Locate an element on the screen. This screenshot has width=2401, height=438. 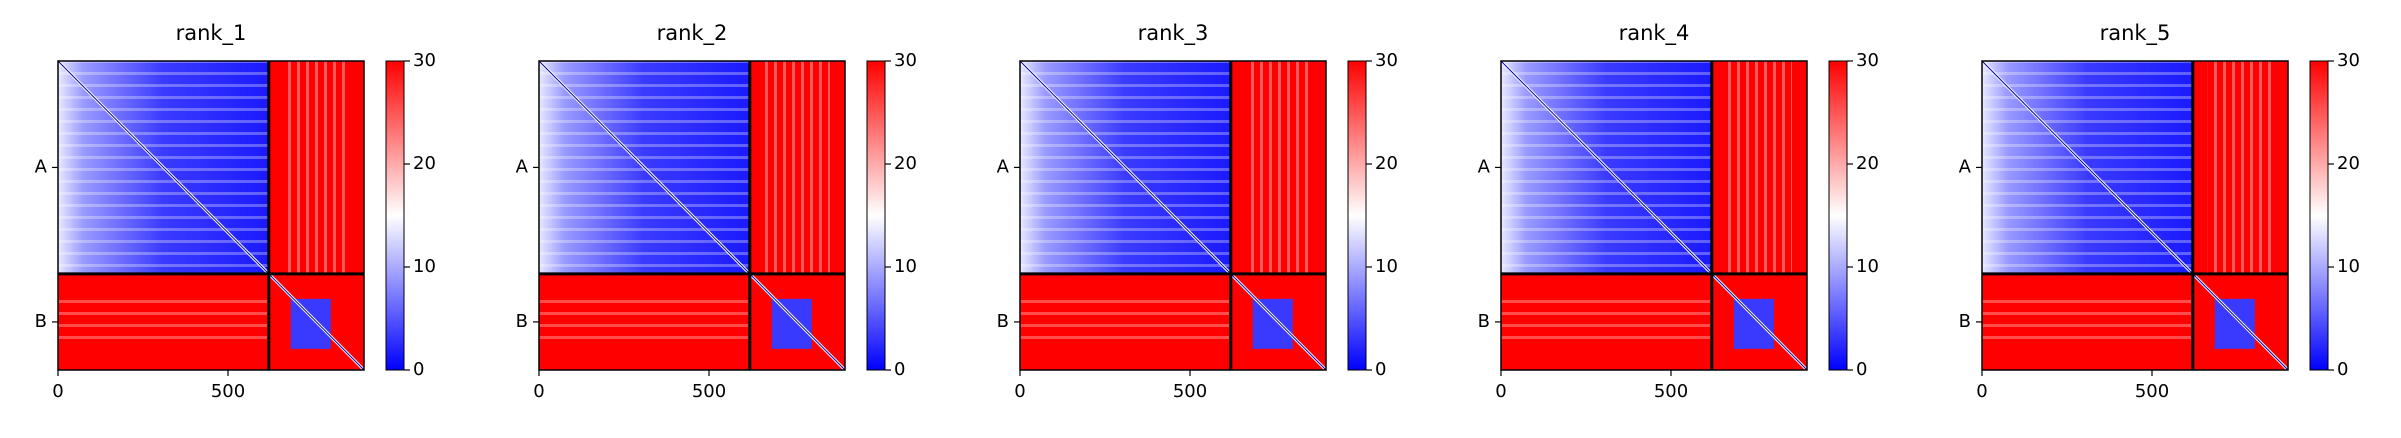
panel: rank_5 0 500 A B 0 10 20 30 is located at coordinates (2159, 211).